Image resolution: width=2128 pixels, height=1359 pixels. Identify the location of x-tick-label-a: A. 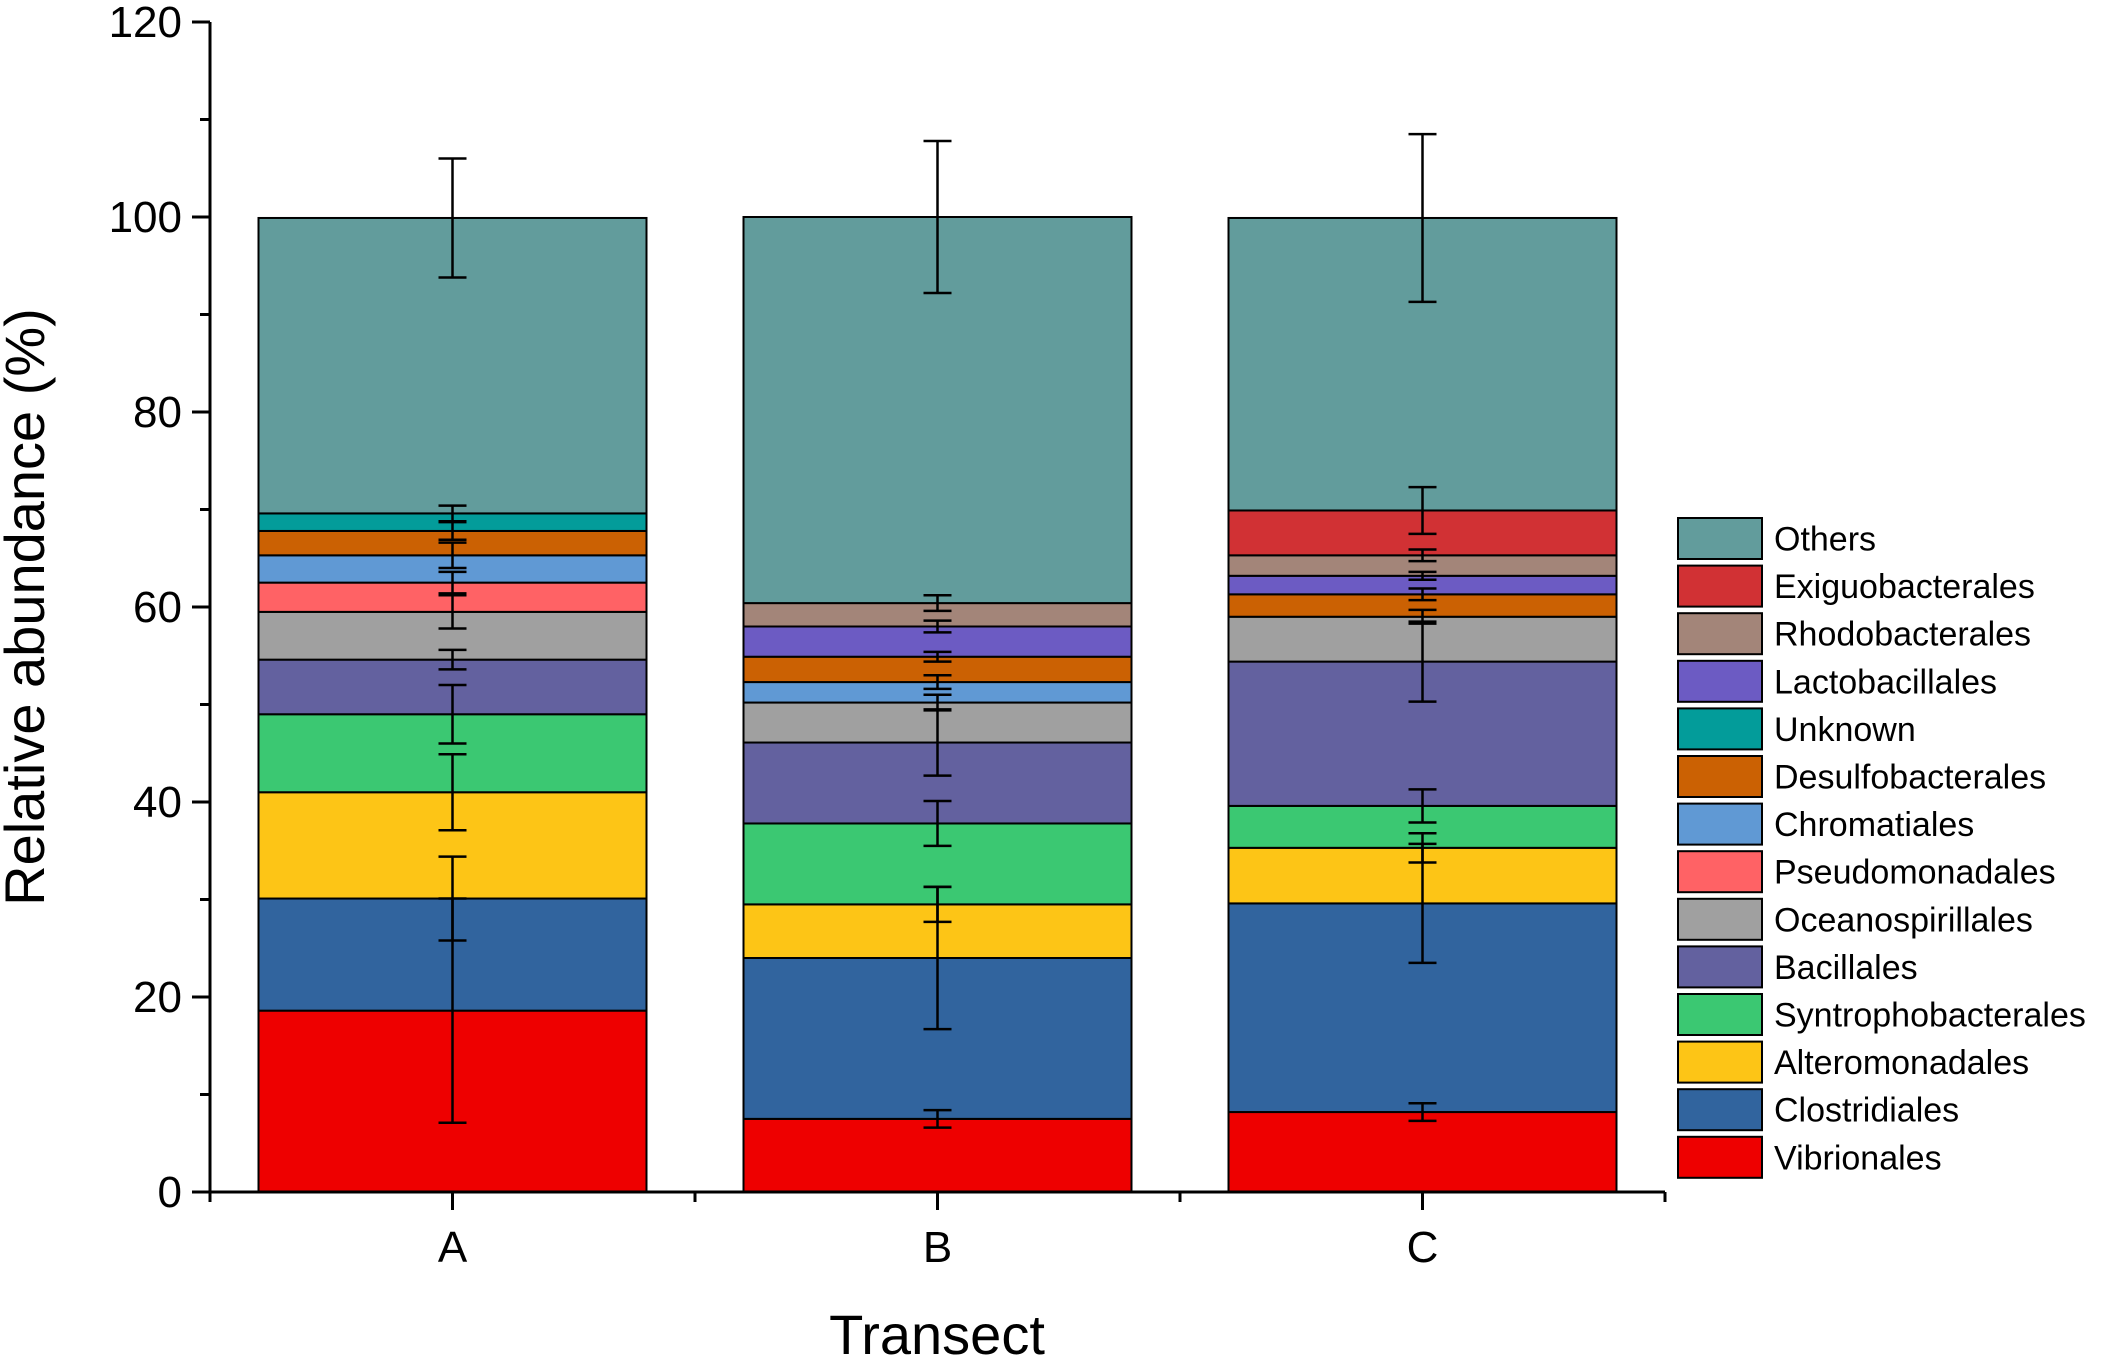
(453, 1247).